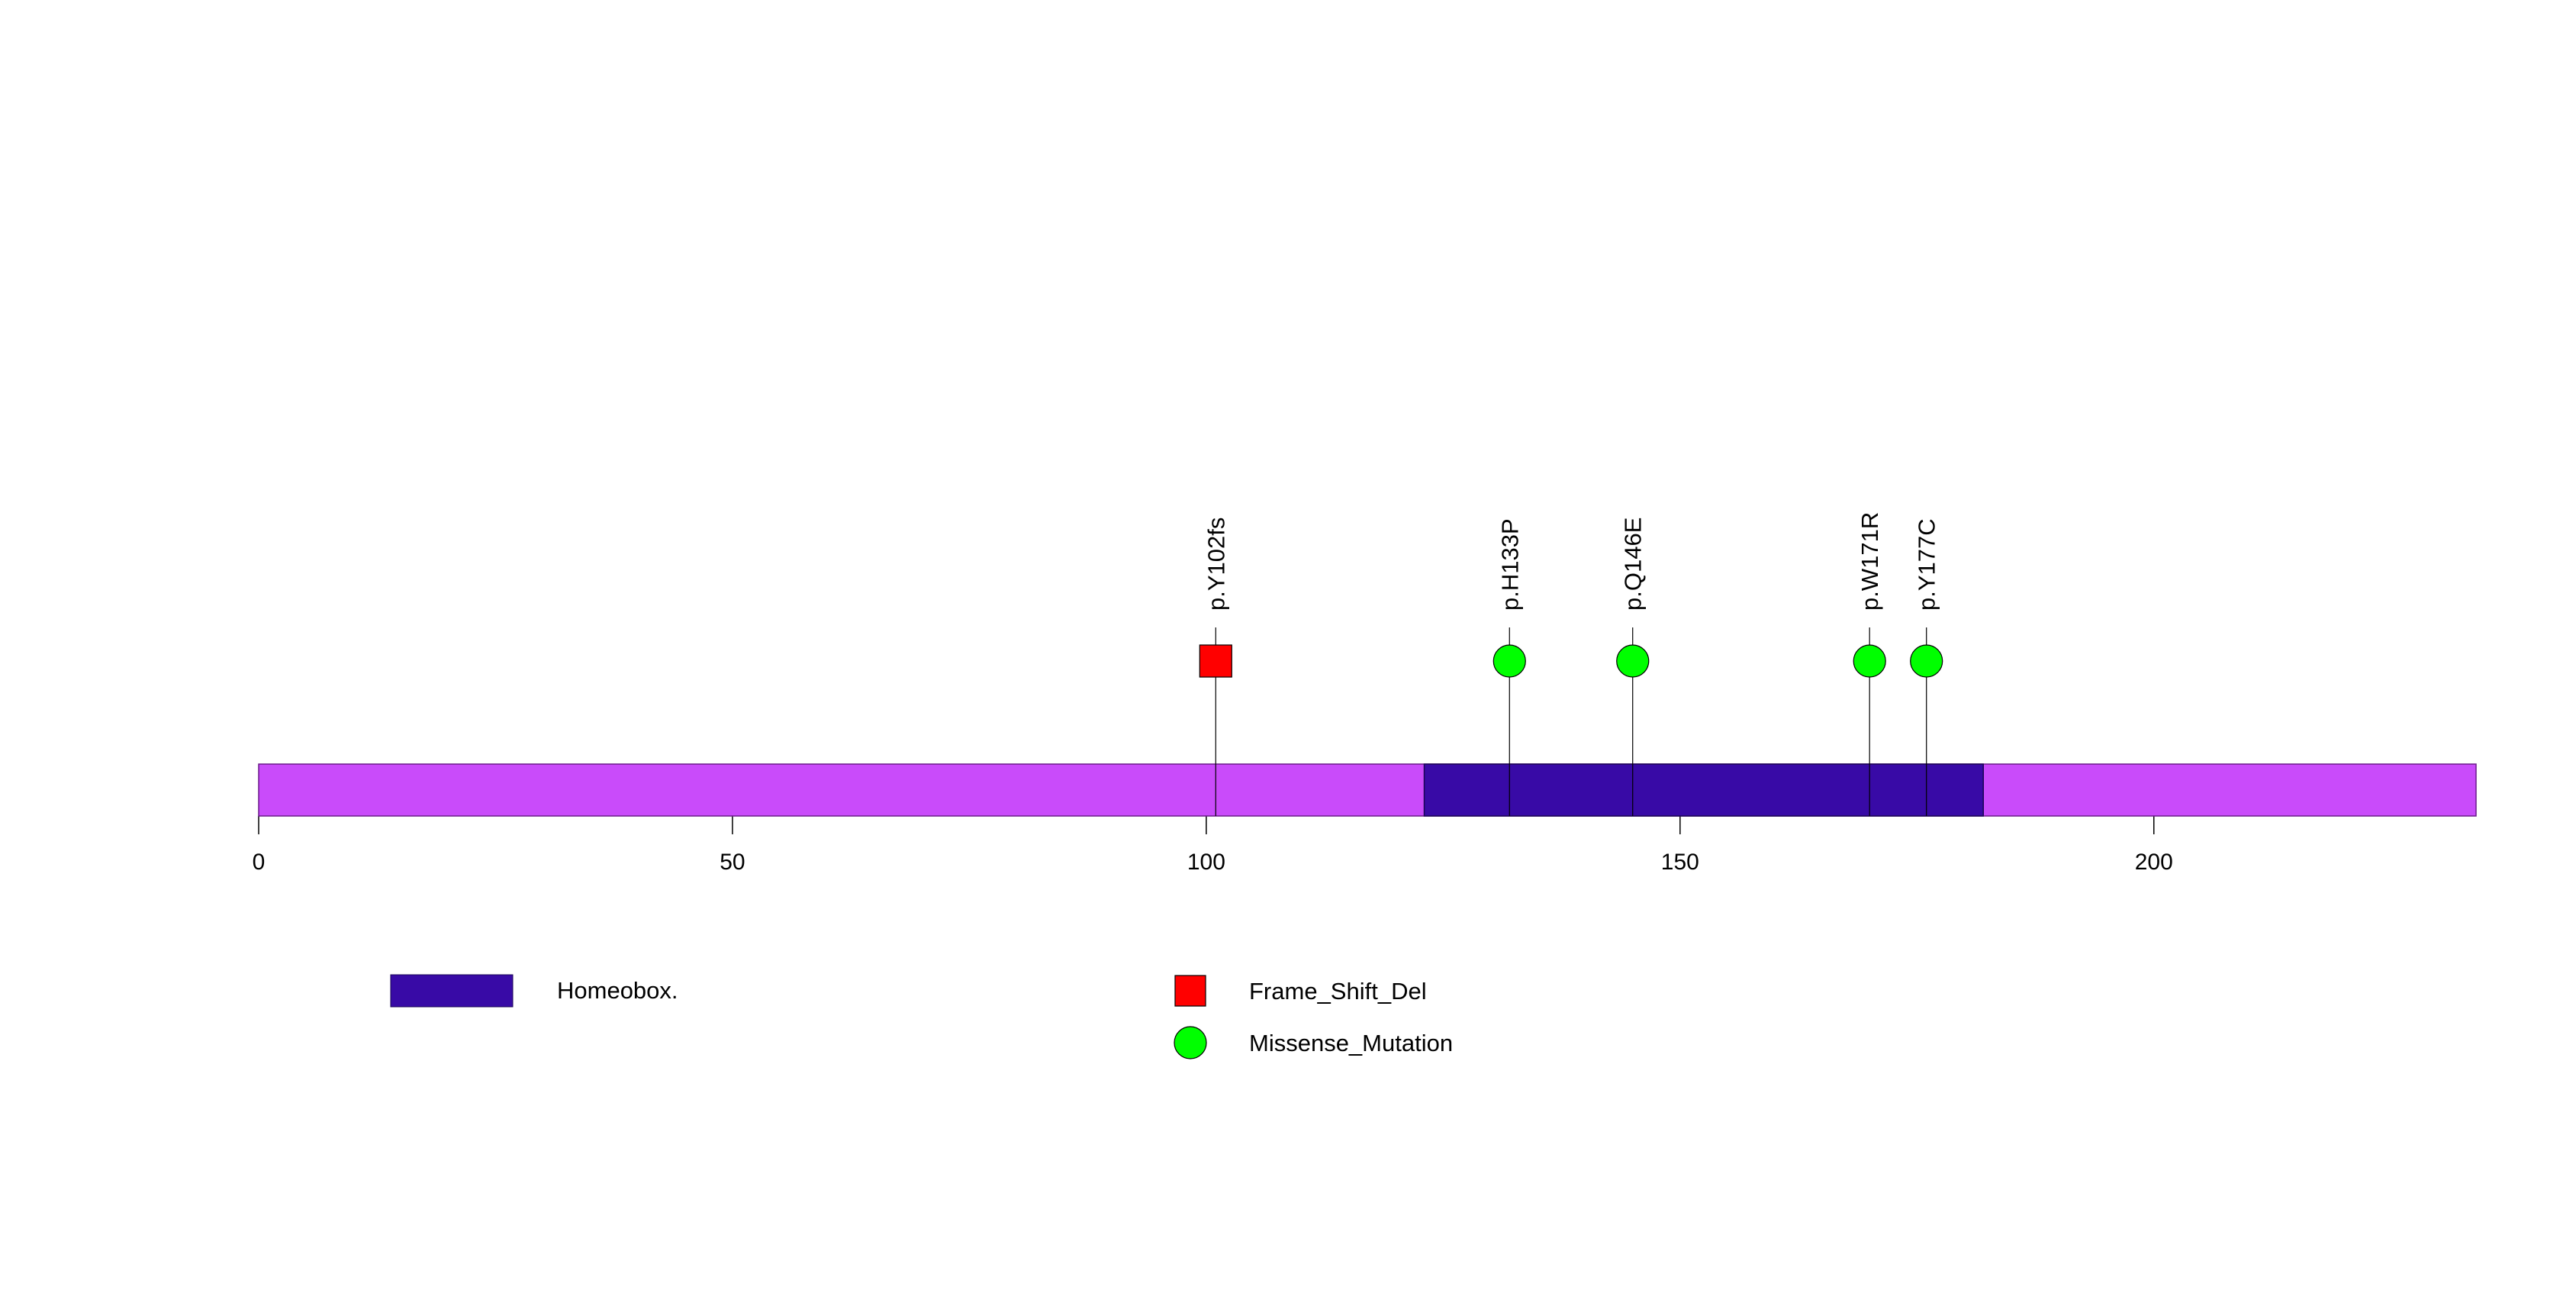  I want to click on legend-domain-swatch, so click(452, 991).